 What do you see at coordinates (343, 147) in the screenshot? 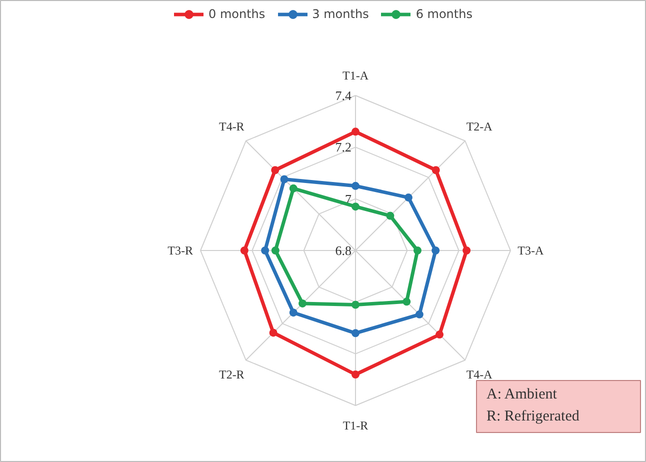
I see `y-tick-label: 7.2` at bounding box center [343, 147].